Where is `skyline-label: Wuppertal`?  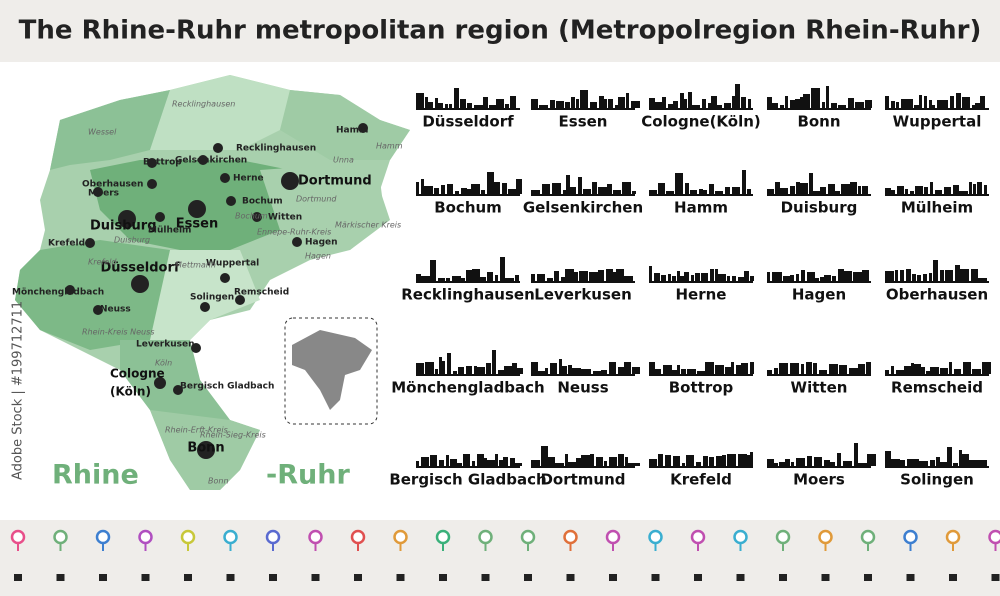 skyline-label: Wuppertal is located at coordinates (937, 122).